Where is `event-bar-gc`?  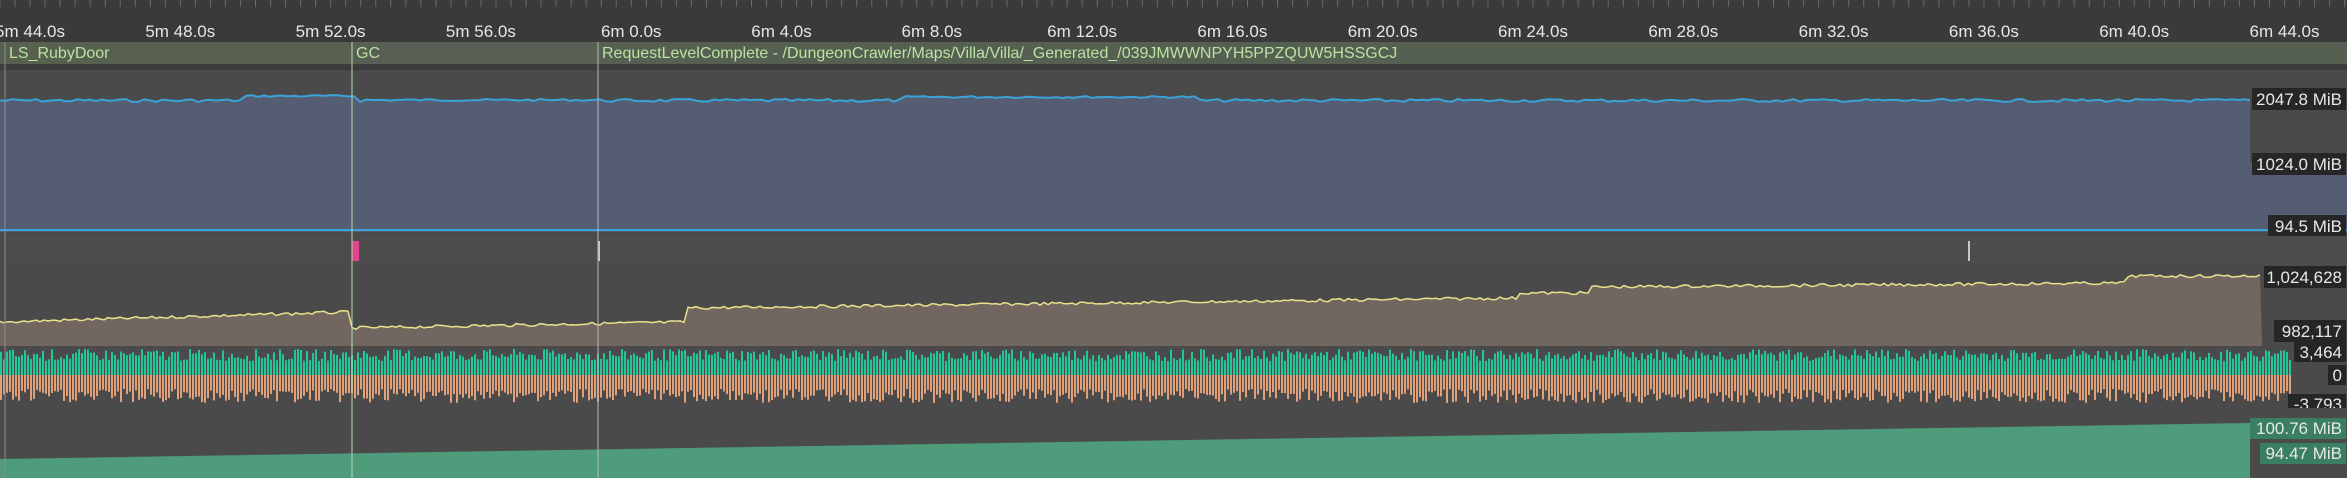
event-bar-gc is located at coordinates (475, 53).